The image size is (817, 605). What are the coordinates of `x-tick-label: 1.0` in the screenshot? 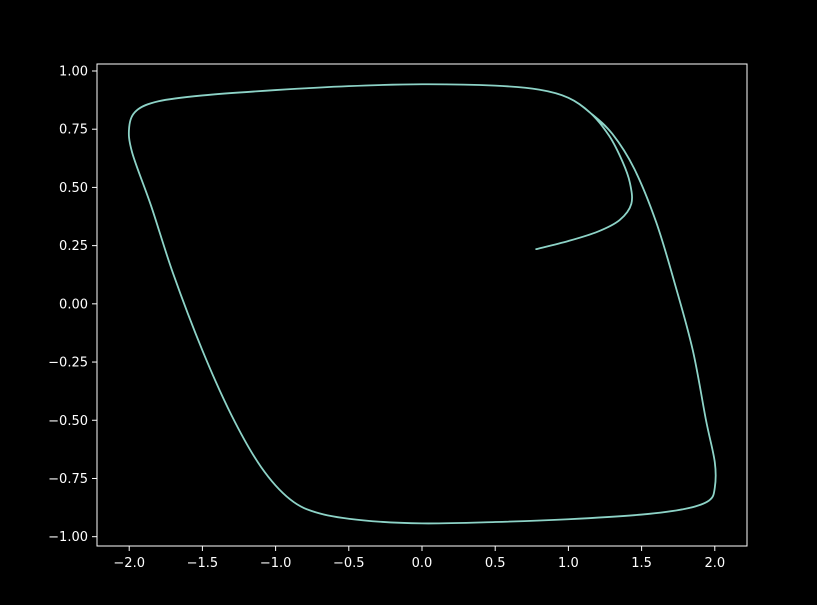 It's located at (568, 563).